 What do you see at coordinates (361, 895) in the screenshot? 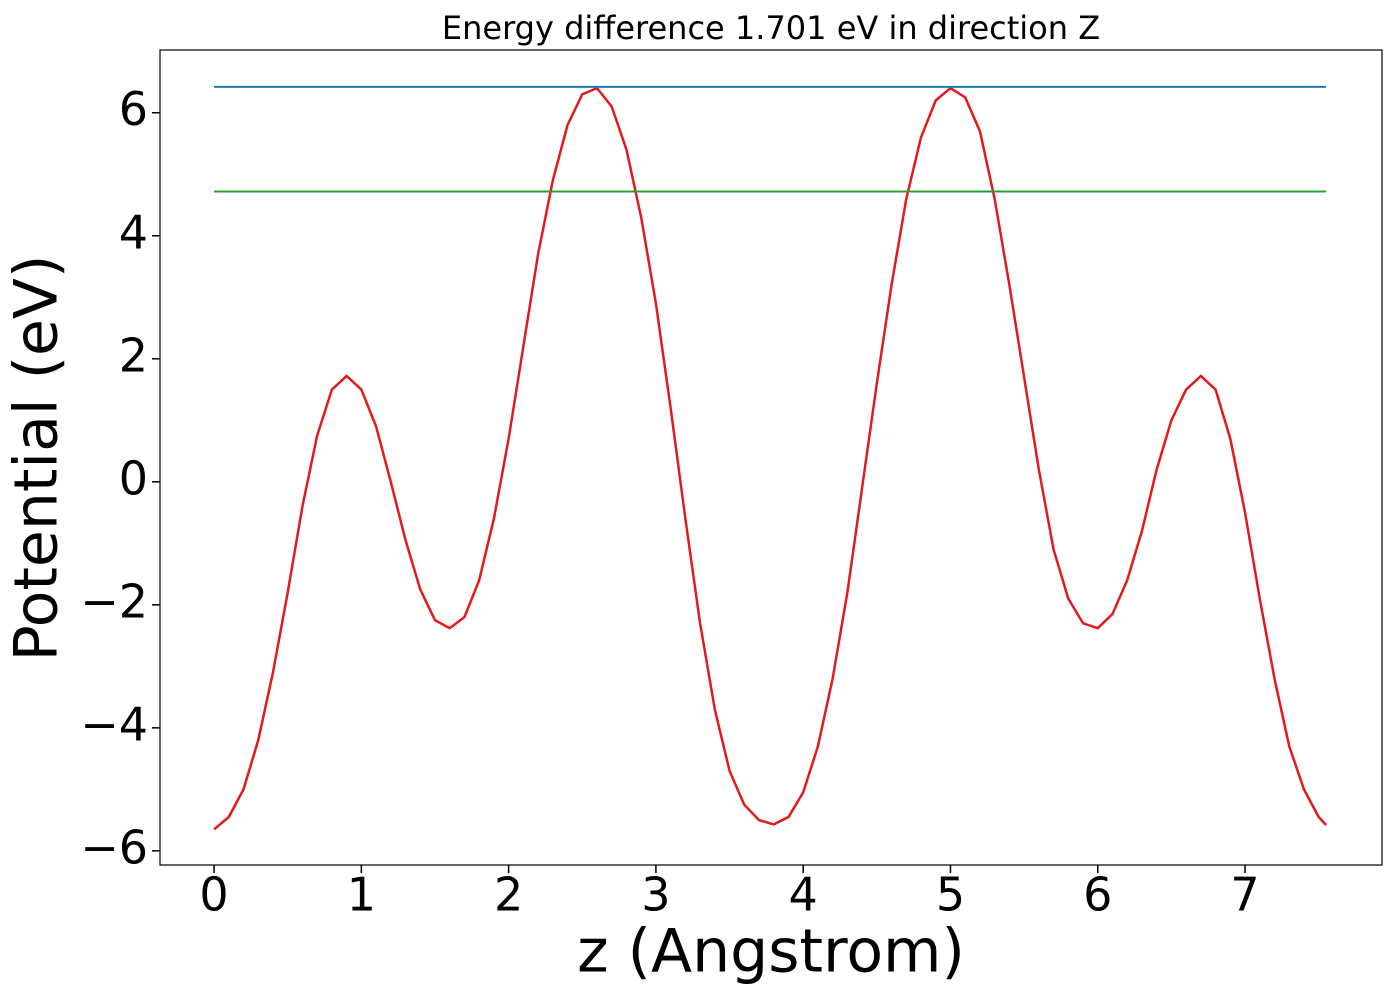
I see `x-tick-label: 1` at bounding box center [361, 895].